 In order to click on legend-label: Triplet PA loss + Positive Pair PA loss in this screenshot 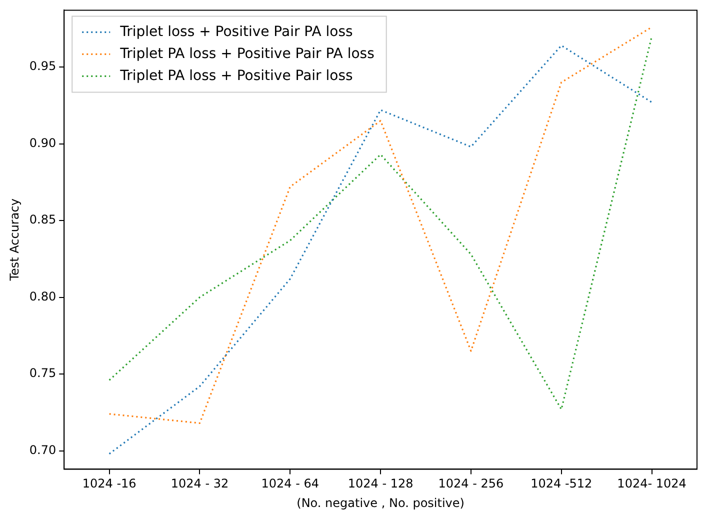, I will do `click(246, 54)`.